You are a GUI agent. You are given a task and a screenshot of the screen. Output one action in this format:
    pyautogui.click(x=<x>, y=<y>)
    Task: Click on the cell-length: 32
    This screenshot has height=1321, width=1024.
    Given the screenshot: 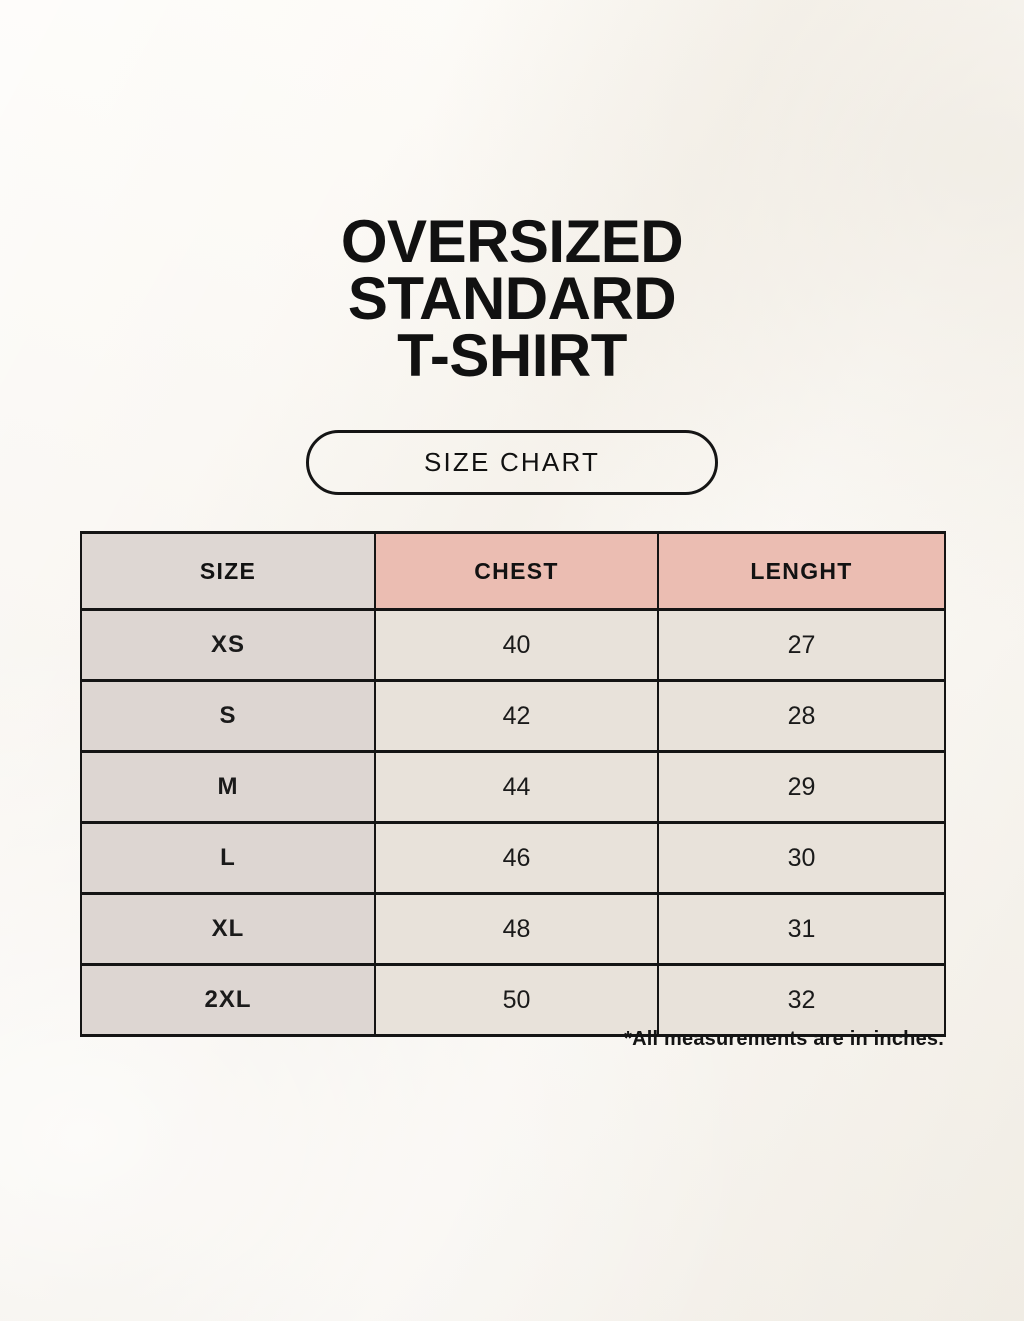 What is the action you would take?
    pyautogui.click(x=801, y=1000)
    